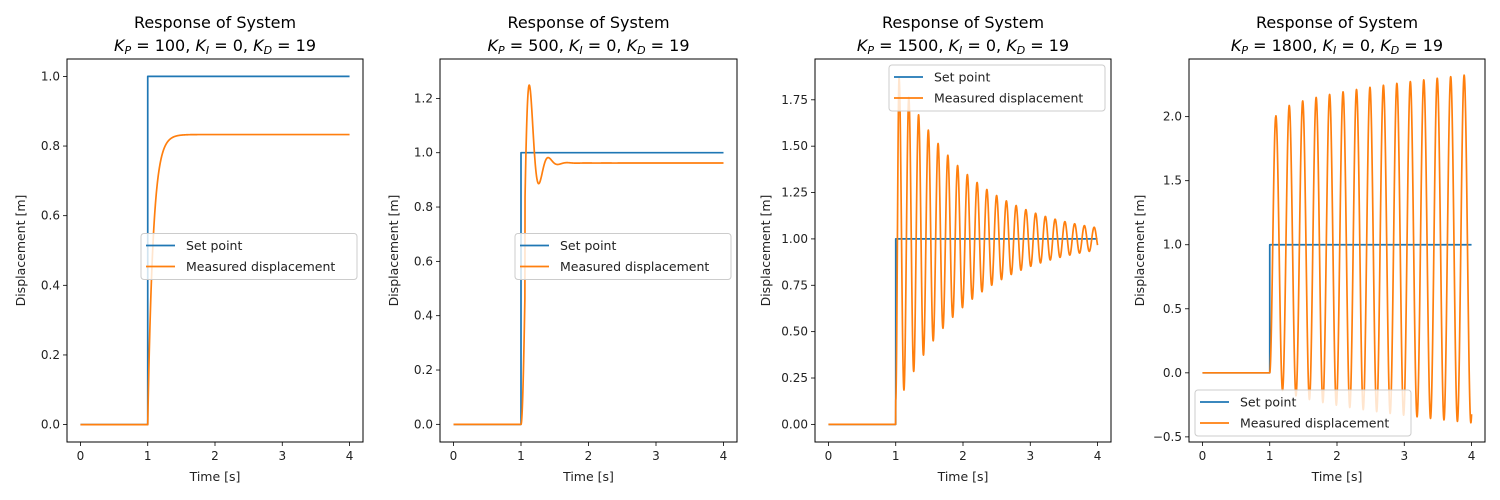 The height and width of the screenshot is (500, 1500). Describe the element at coordinates (588, 46) in the screenshot. I see `chart-subtitle: KP = 500, KI = 0, KD = 19` at that location.